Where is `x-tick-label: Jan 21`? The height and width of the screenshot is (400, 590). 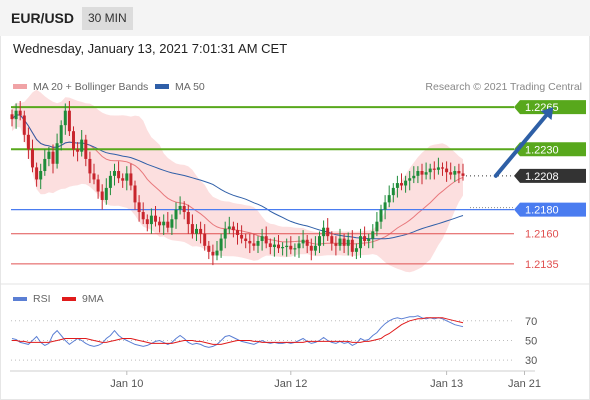 x-tick-label: Jan 21 is located at coordinates (524, 384).